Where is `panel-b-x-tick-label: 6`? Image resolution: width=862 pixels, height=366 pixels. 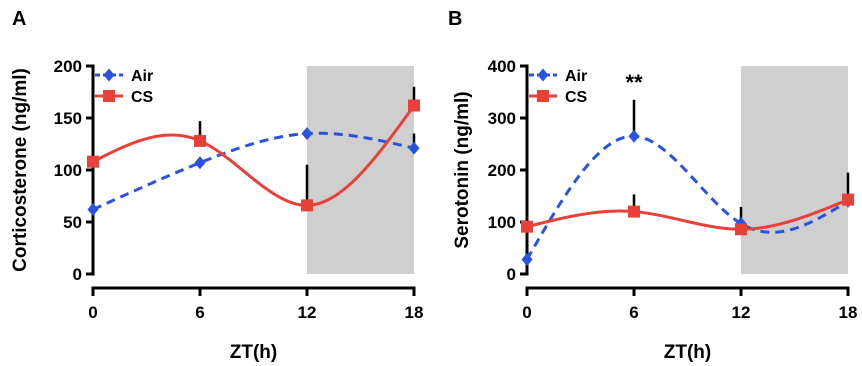
panel-b-x-tick-label: 6 is located at coordinates (633, 312).